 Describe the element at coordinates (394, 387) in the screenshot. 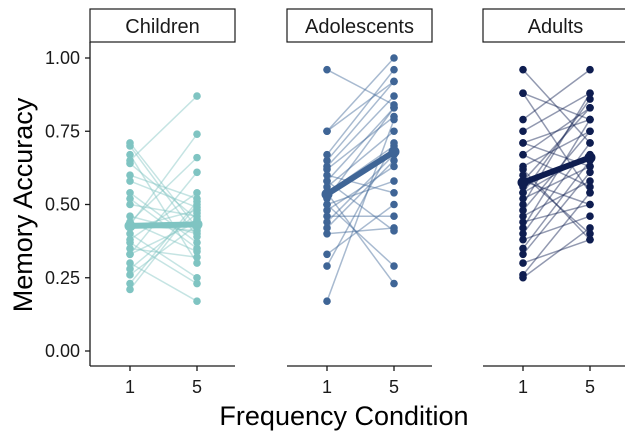

I see `x-tick-label: 5` at that location.